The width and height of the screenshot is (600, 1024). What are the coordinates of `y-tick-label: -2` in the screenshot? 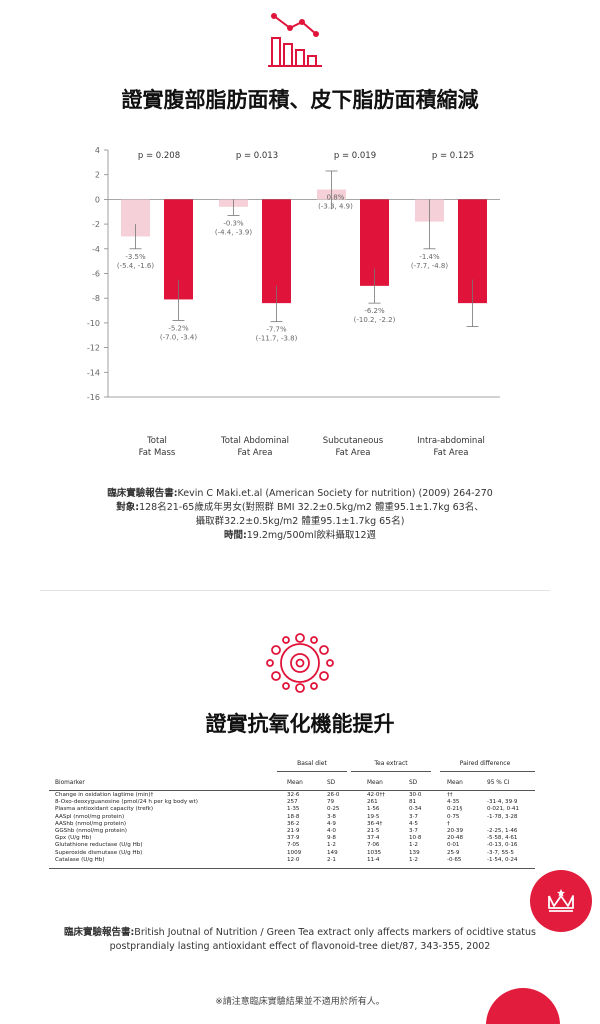 It's located at (96, 224).